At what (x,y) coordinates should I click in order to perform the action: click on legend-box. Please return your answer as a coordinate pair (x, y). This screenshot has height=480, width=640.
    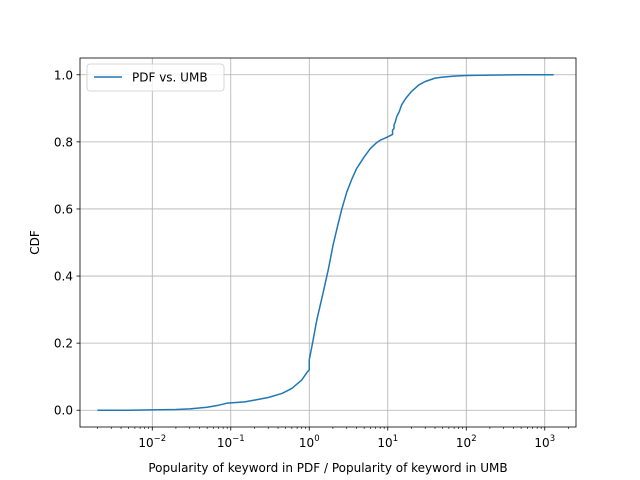
    Looking at the image, I should click on (155, 77).